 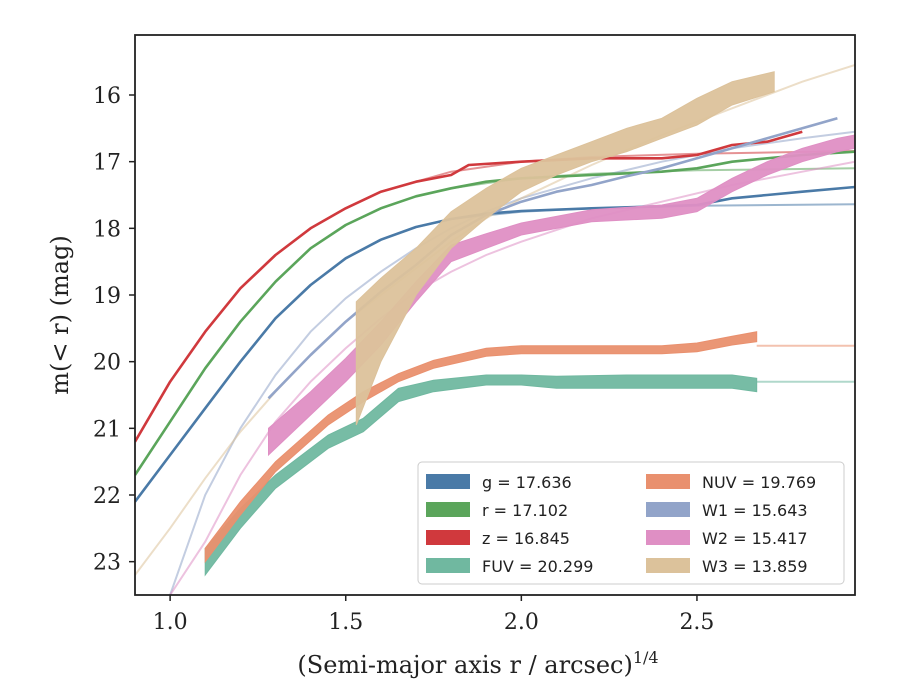 I want to click on y-tick-label: 18, so click(x=107, y=229).